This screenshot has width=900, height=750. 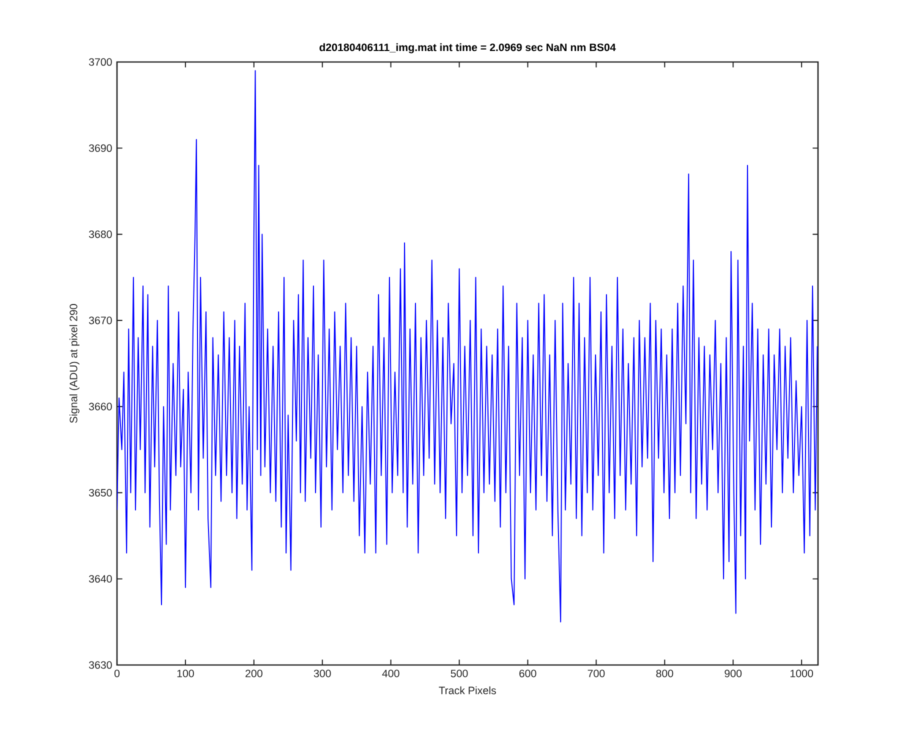 What do you see at coordinates (665, 674) in the screenshot?
I see `x-tick-label: 800` at bounding box center [665, 674].